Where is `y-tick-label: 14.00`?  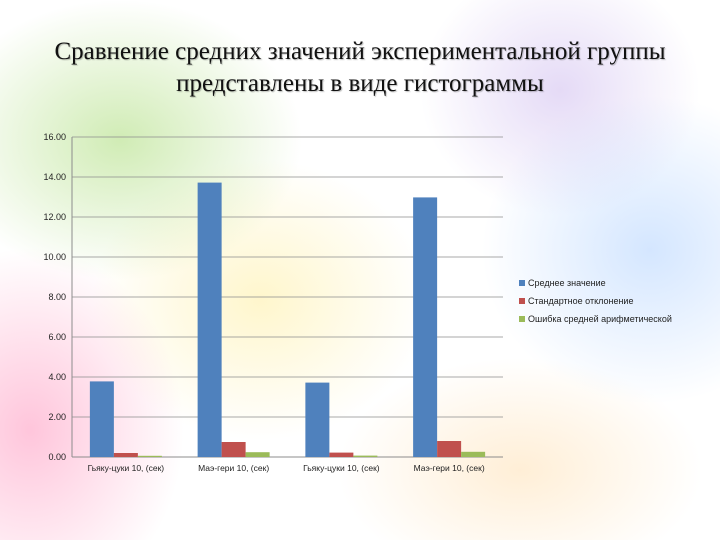 y-tick-label: 14.00 is located at coordinates (54, 177).